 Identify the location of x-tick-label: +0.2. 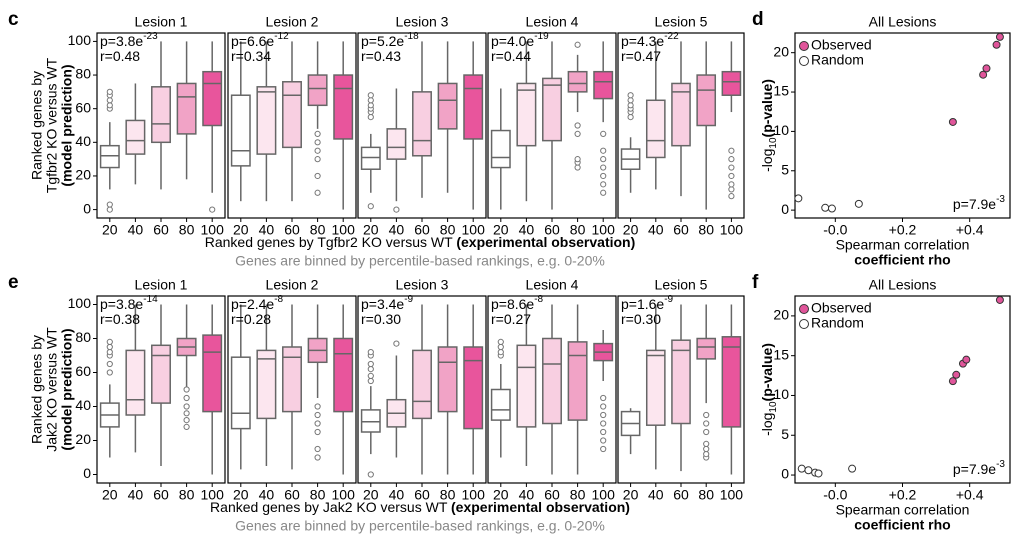
(903, 495).